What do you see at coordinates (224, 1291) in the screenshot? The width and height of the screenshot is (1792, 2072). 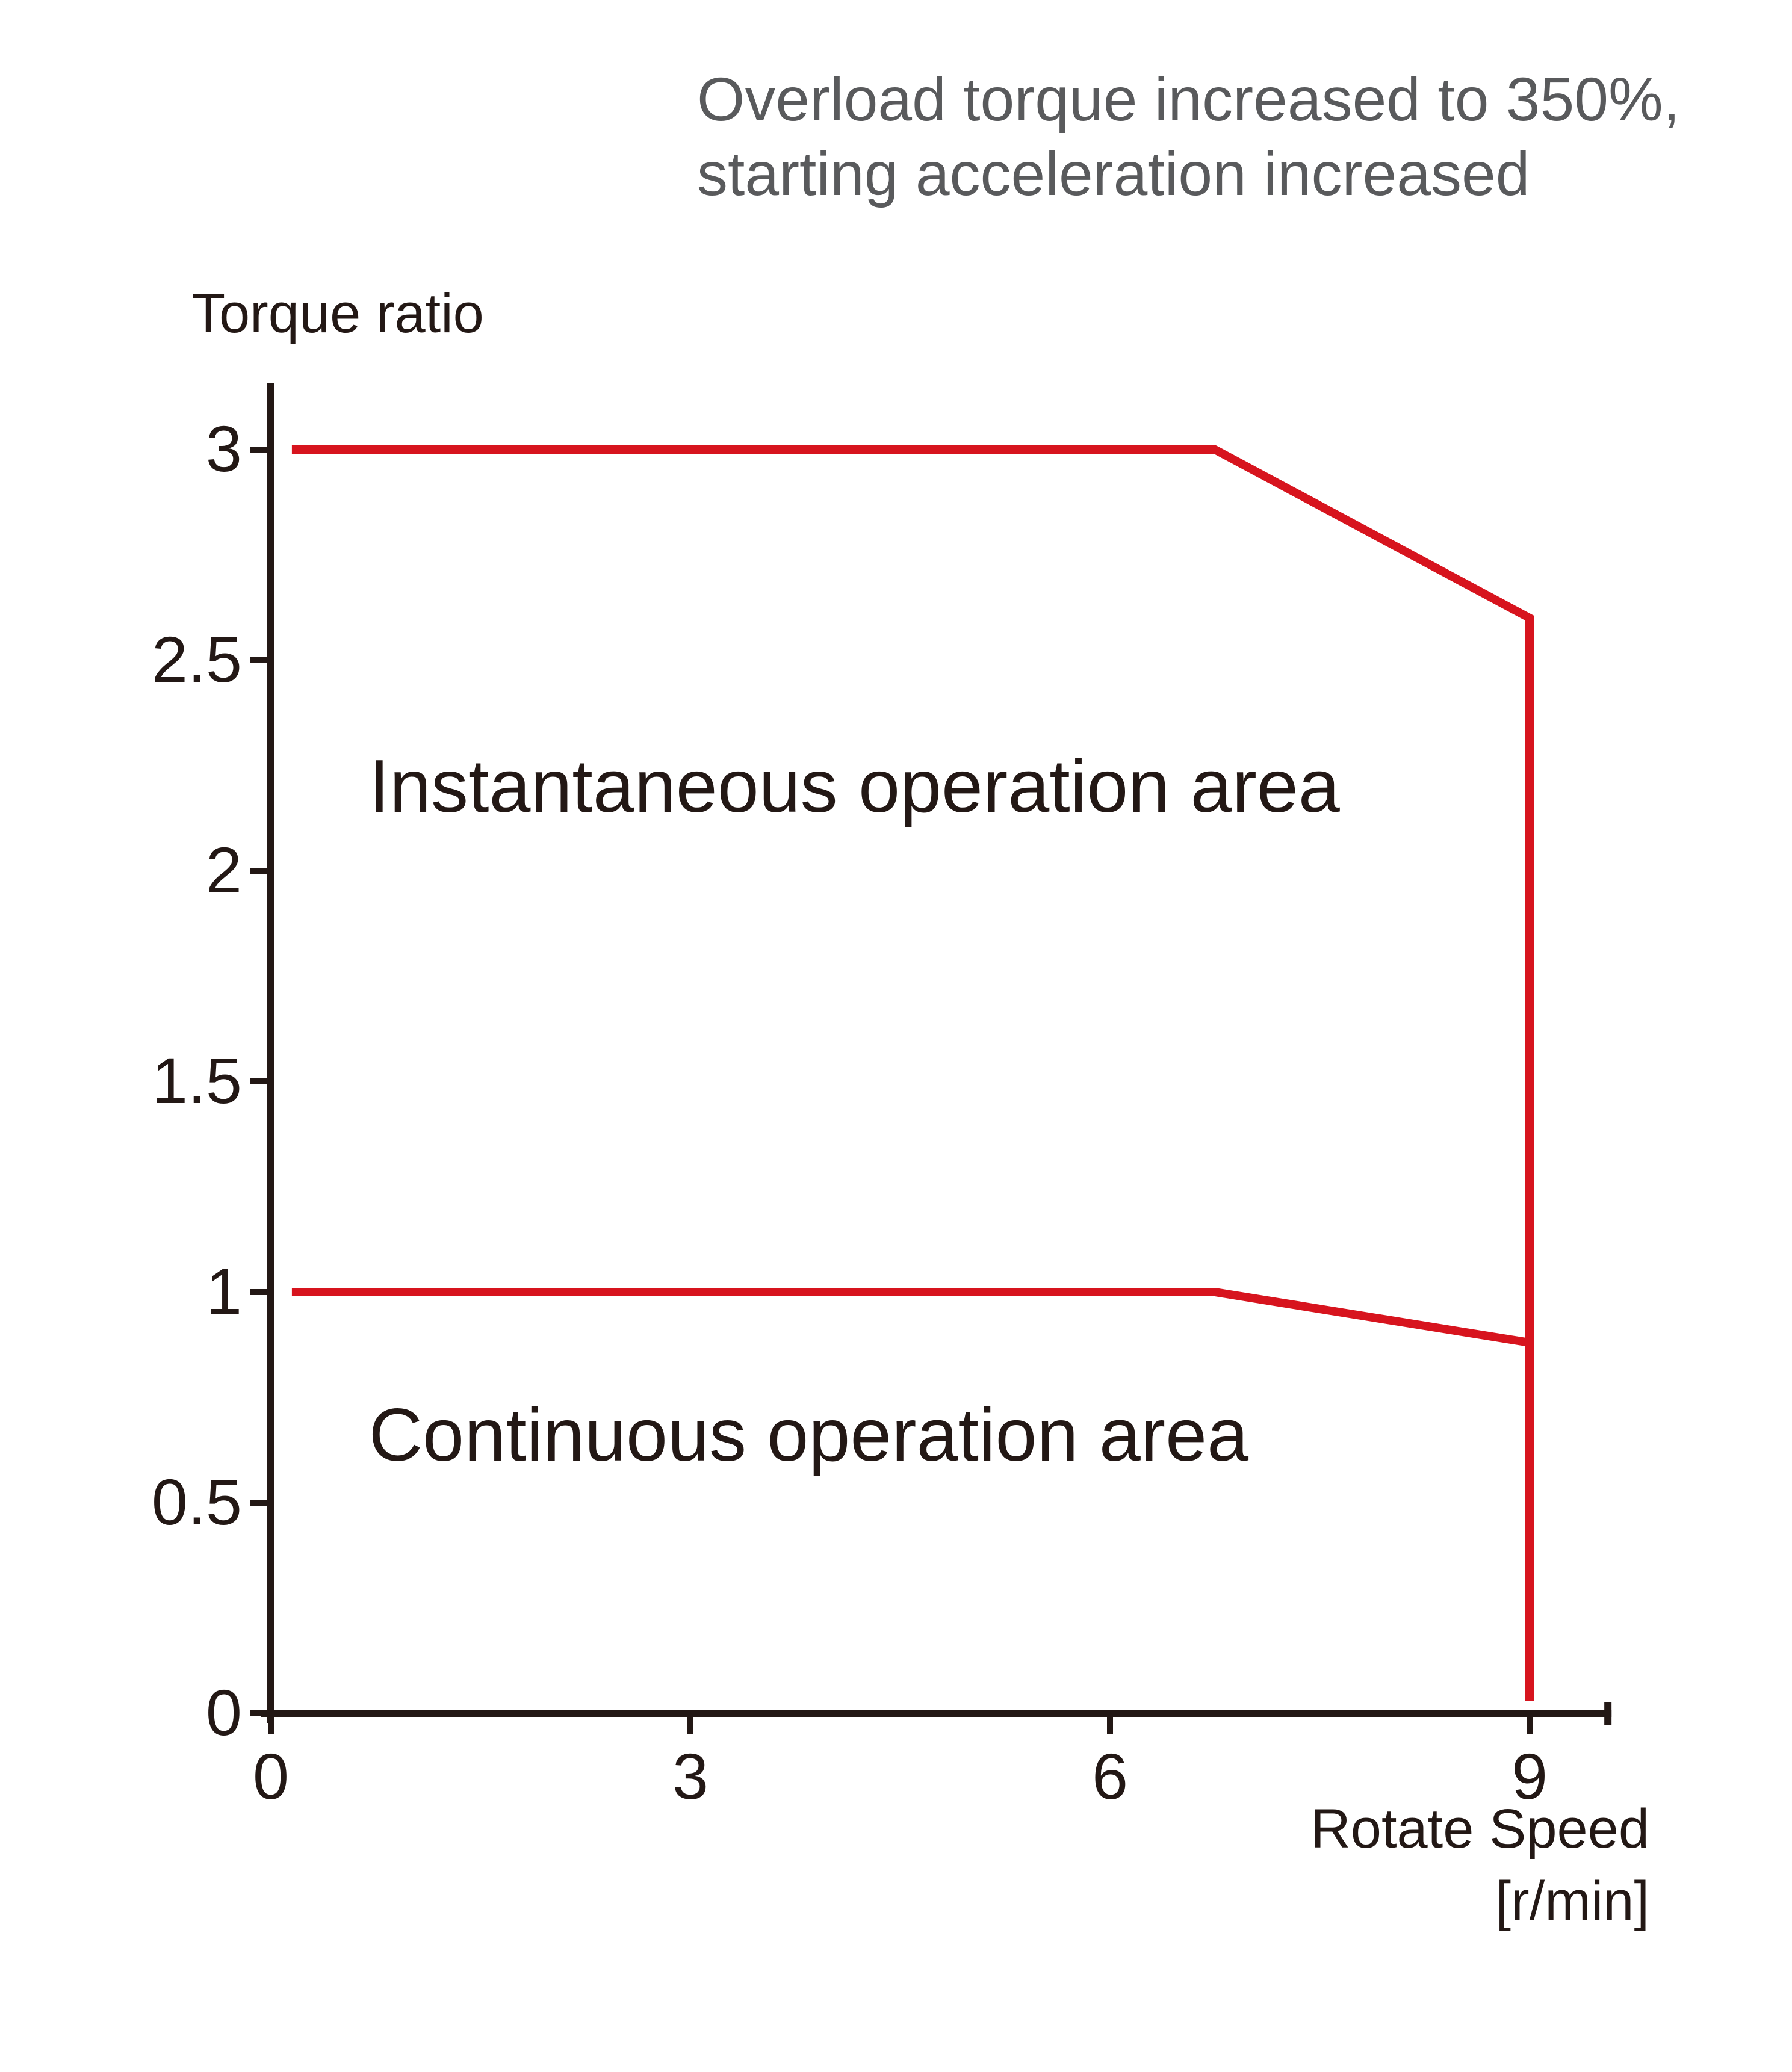 I see `y-tick-label: 1` at bounding box center [224, 1291].